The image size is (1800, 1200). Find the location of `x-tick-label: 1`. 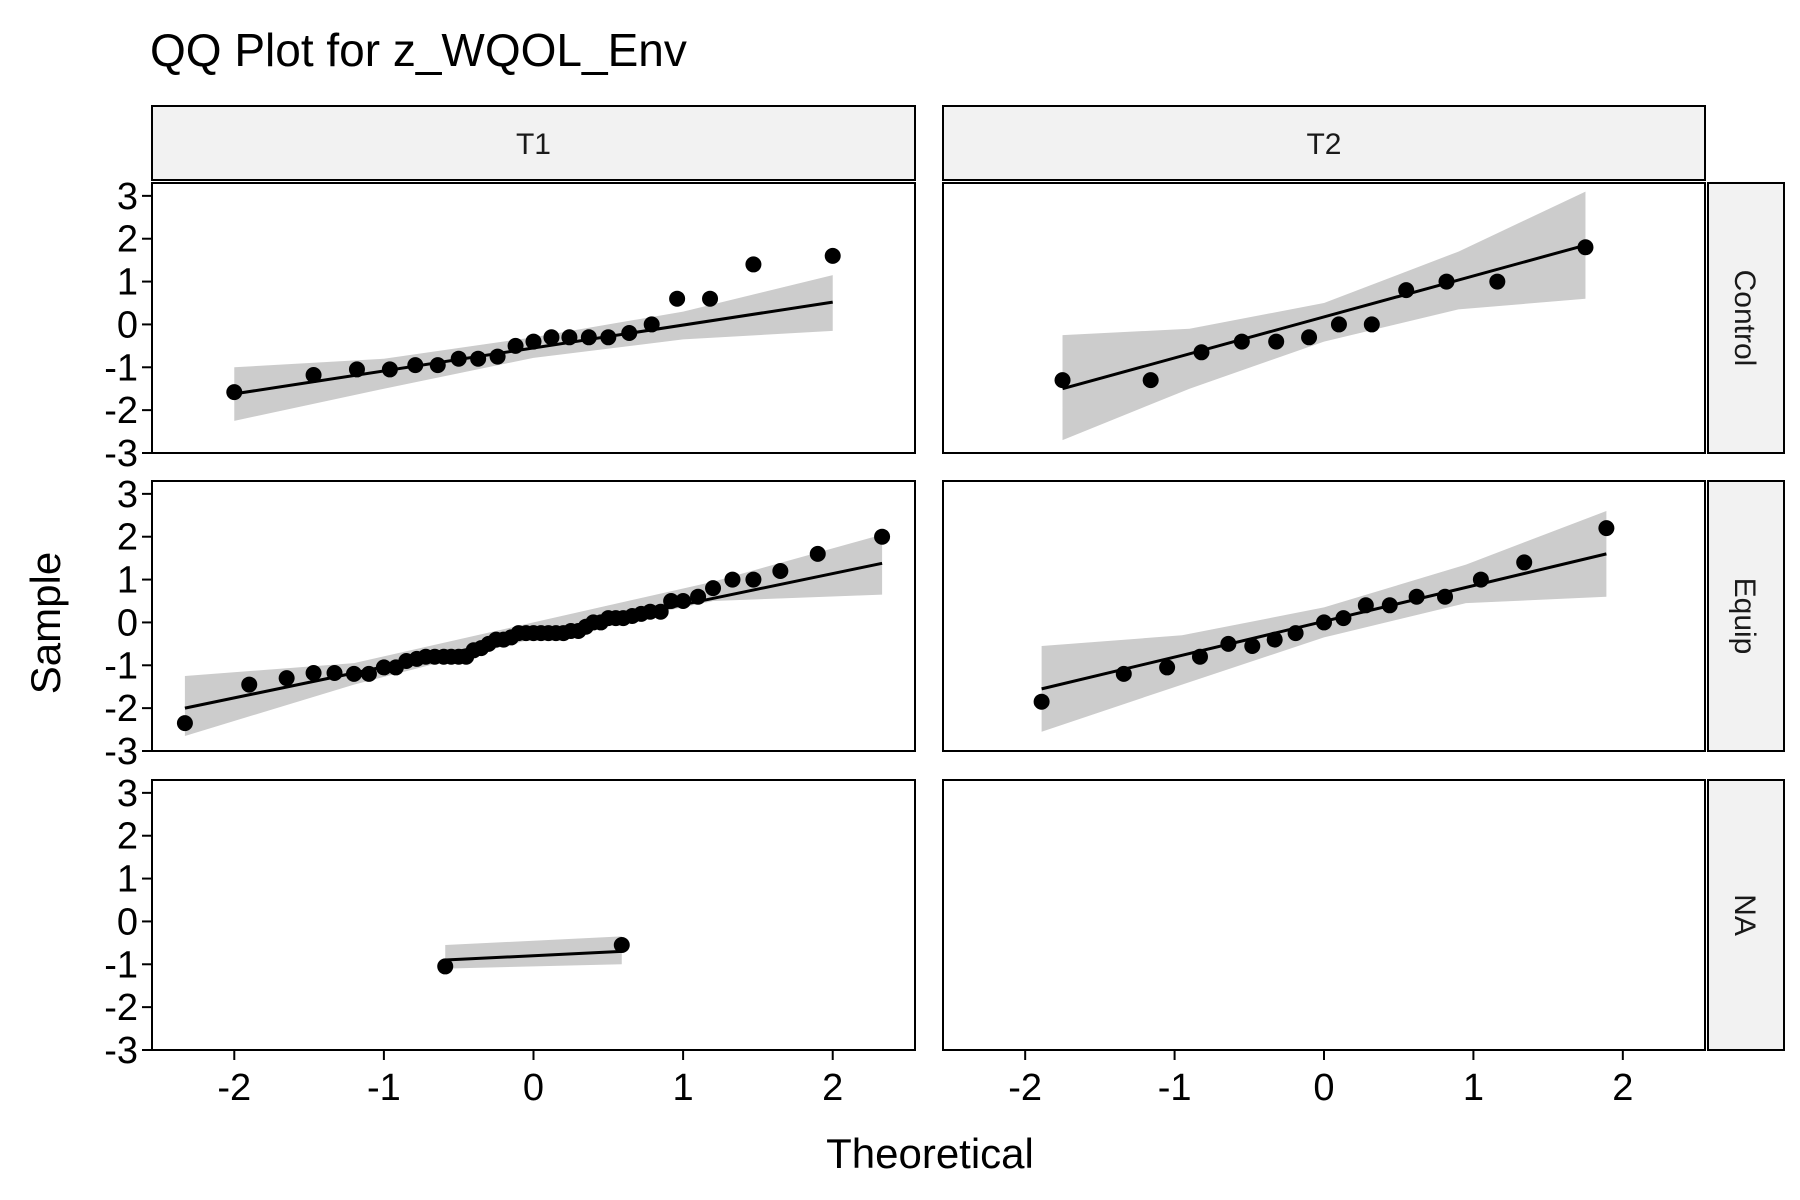

x-tick-label: 1 is located at coordinates (683, 1088).